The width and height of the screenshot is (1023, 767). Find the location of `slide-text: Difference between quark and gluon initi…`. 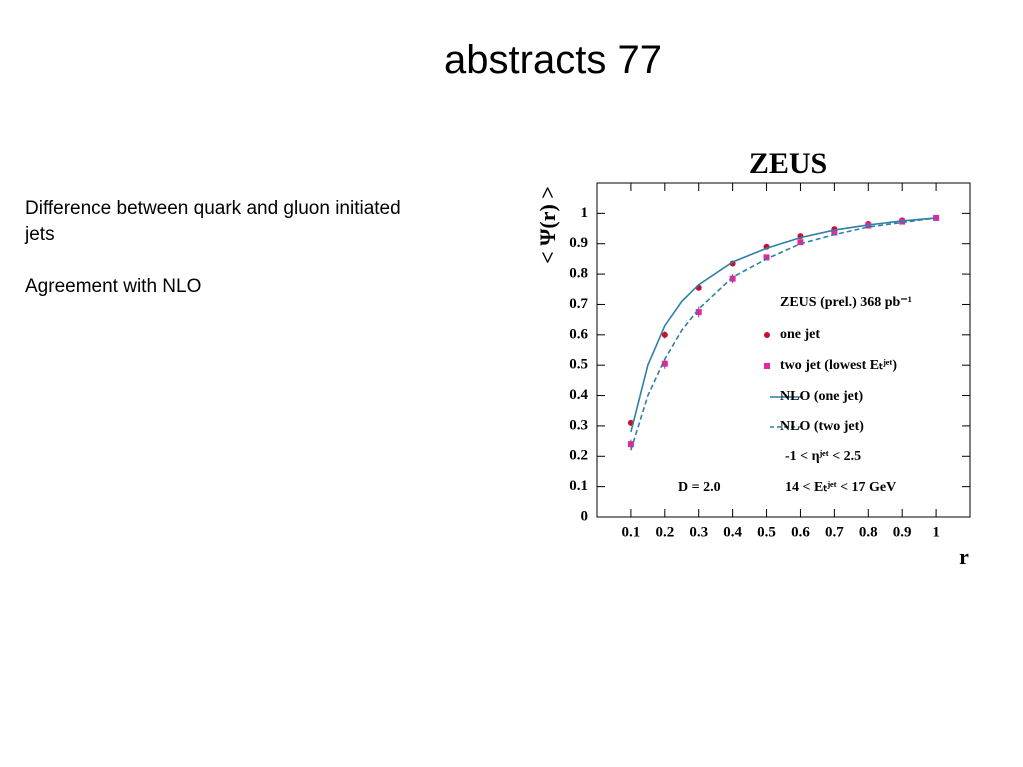

slide-text: Difference between quark and gluon initi… is located at coordinates (220, 261).